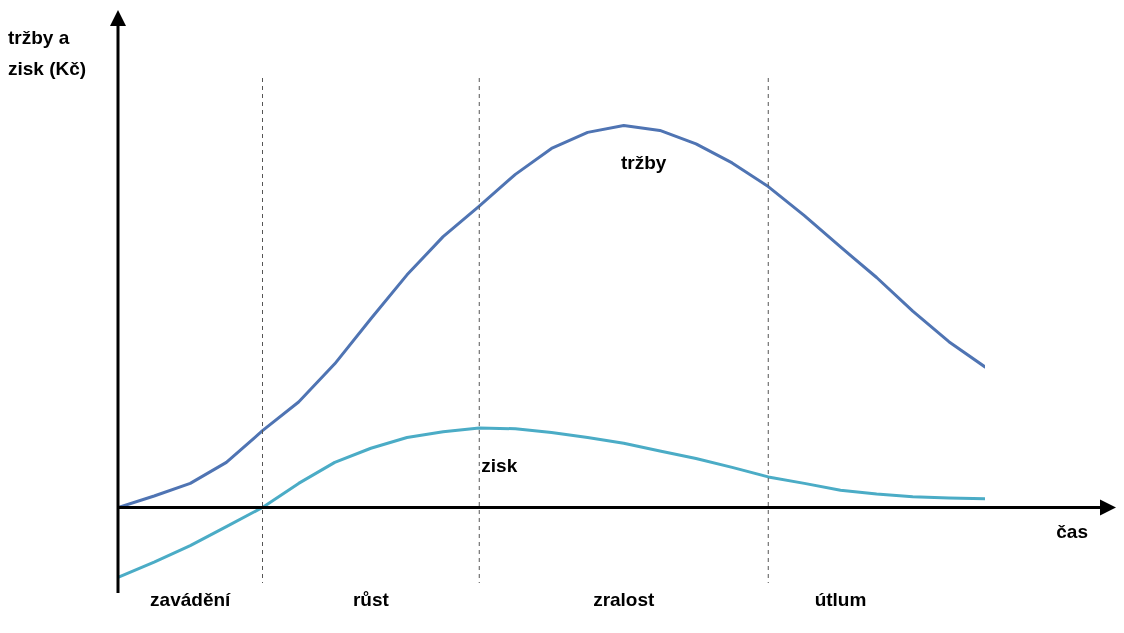 This screenshot has width=1124, height=633. I want to click on y-axis-title: tržby a zisk (Kč), so click(48, 53).